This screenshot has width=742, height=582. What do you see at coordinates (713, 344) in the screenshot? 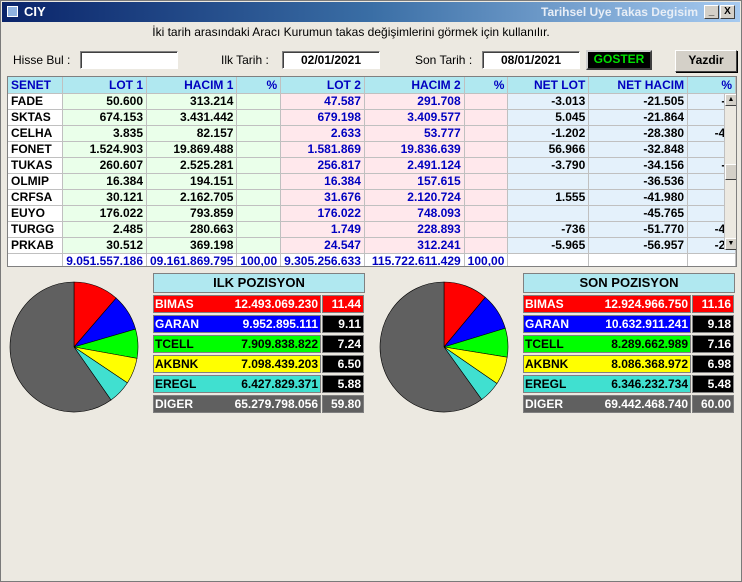
I see `position-pct: 7.16` at bounding box center [713, 344].